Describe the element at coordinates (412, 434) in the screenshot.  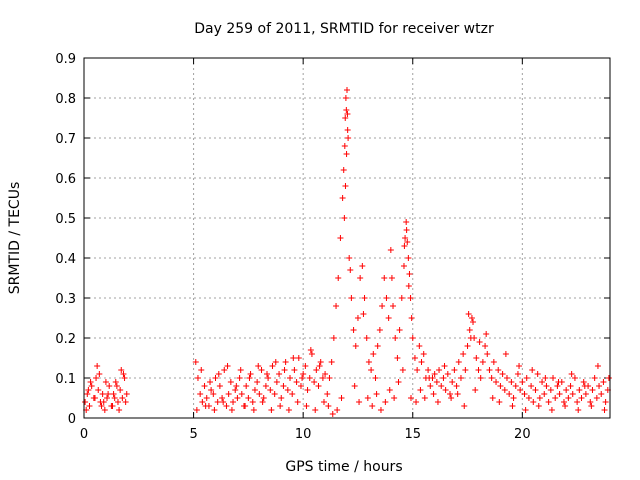
I see `x-tick-label: 15` at that location.